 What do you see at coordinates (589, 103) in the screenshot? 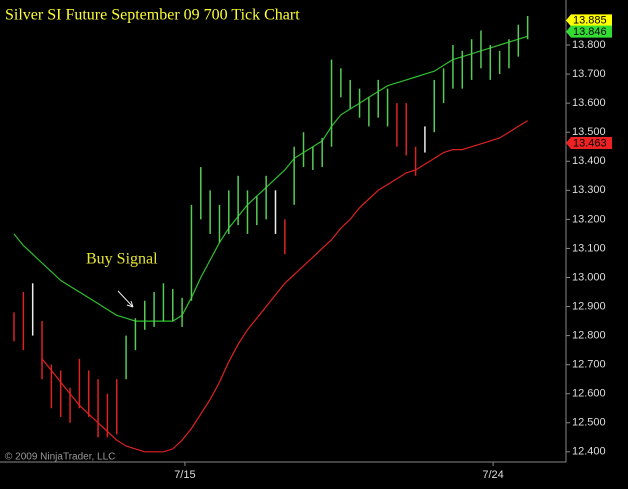
I see `y-tick-label: 13.600` at bounding box center [589, 103].